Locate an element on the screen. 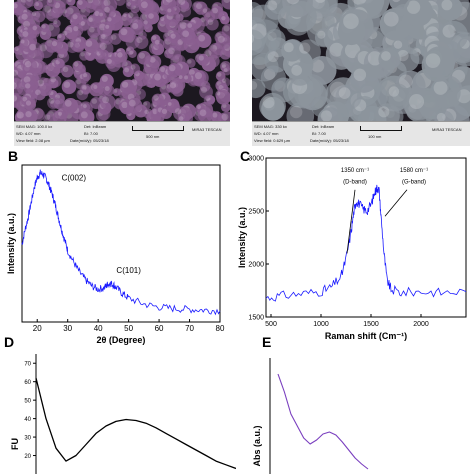  x-tick-label: 70 is located at coordinates (189, 328).